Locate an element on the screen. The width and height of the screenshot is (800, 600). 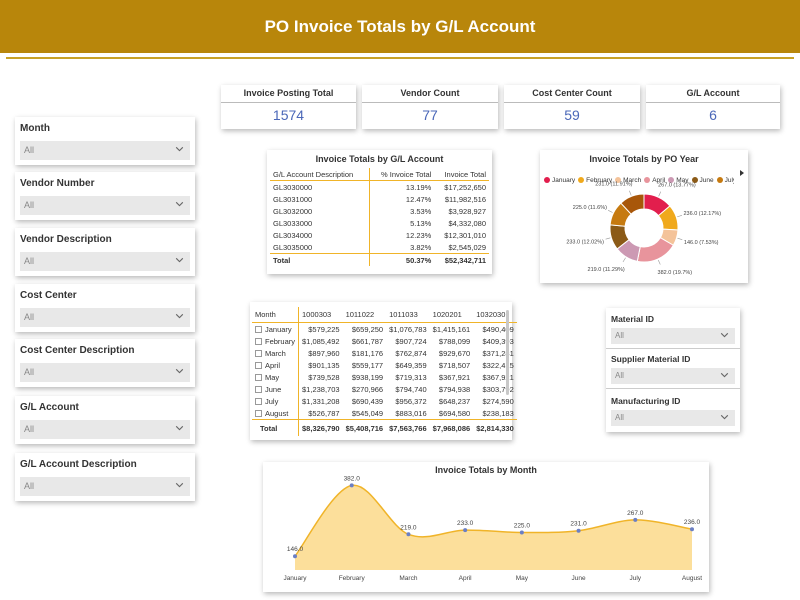
slicer-title: G/L Account is located at coordinates (49, 407).